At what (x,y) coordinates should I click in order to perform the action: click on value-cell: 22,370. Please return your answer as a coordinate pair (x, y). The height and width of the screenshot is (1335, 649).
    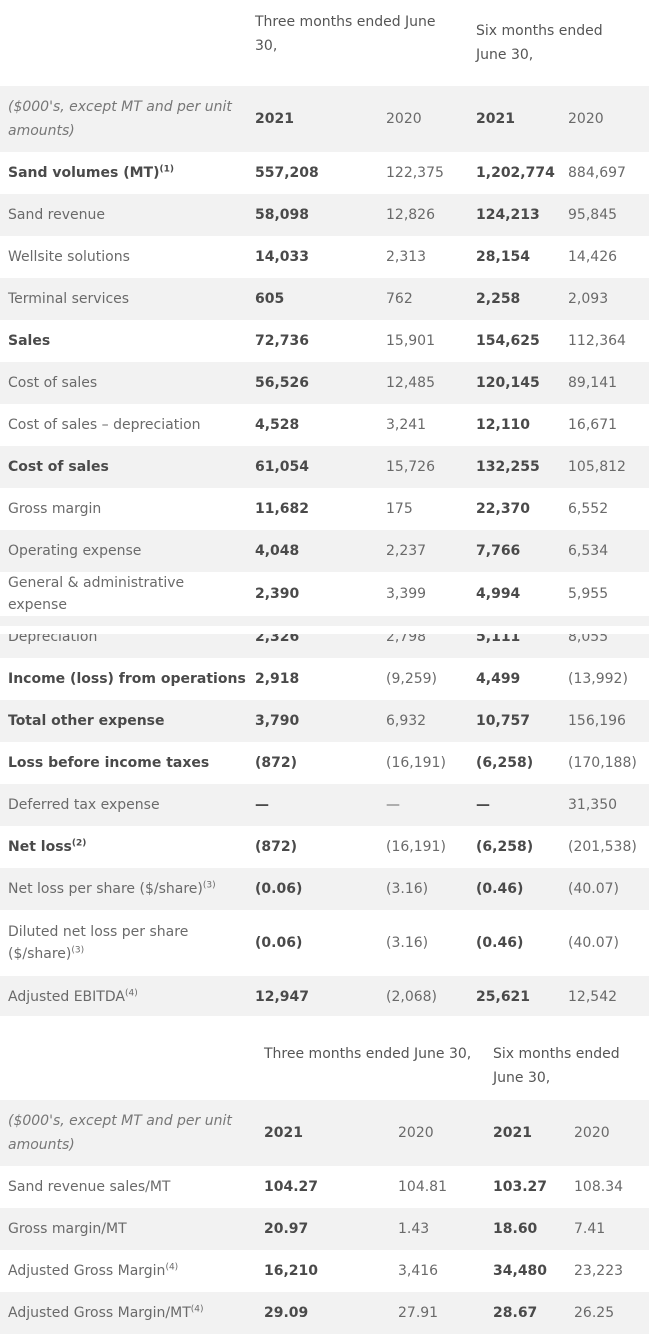
    Looking at the image, I should click on (503, 509).